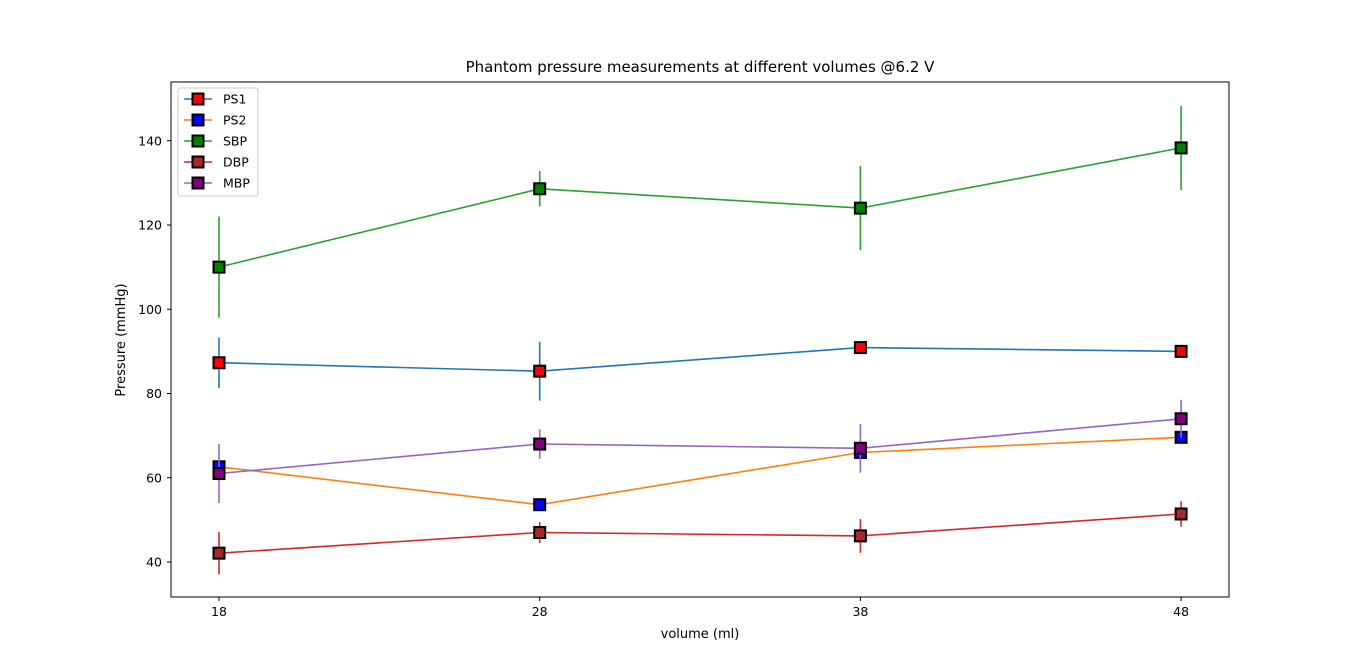 The height and width of the screenshot is (671, 1366). I want to click on y-axis: 40 60 80 100 120 140, so click(154, 351).